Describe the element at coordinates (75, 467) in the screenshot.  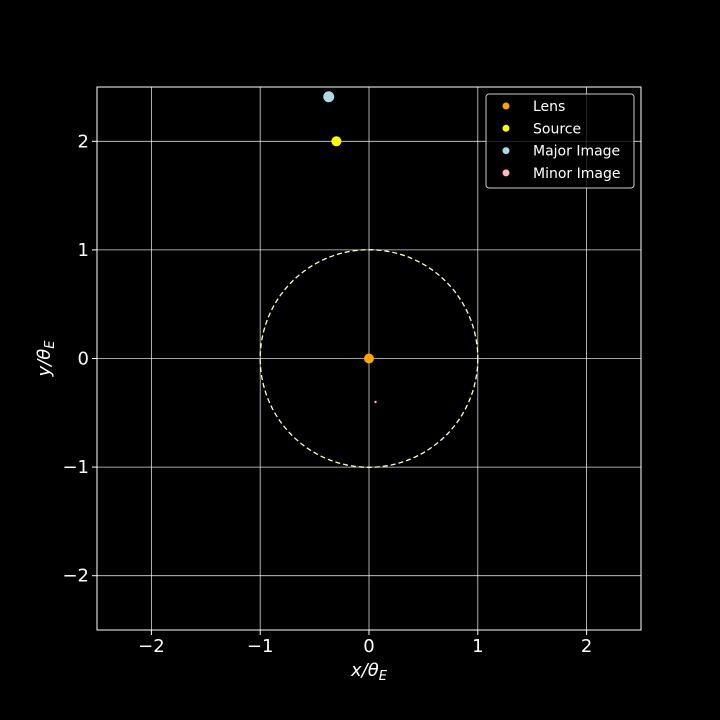
I see `y-tick-label-1: −1` at that location.